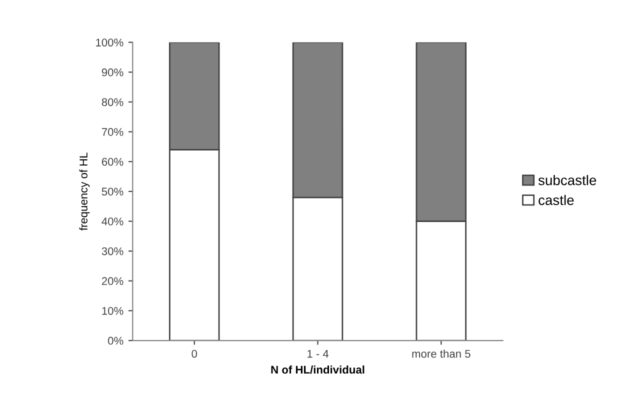 The height and width of the screenshot is (403, 617). Describe the element at coordinates (110, 42) in the screenshot. I see `y-tick-label: 100%` at that location.